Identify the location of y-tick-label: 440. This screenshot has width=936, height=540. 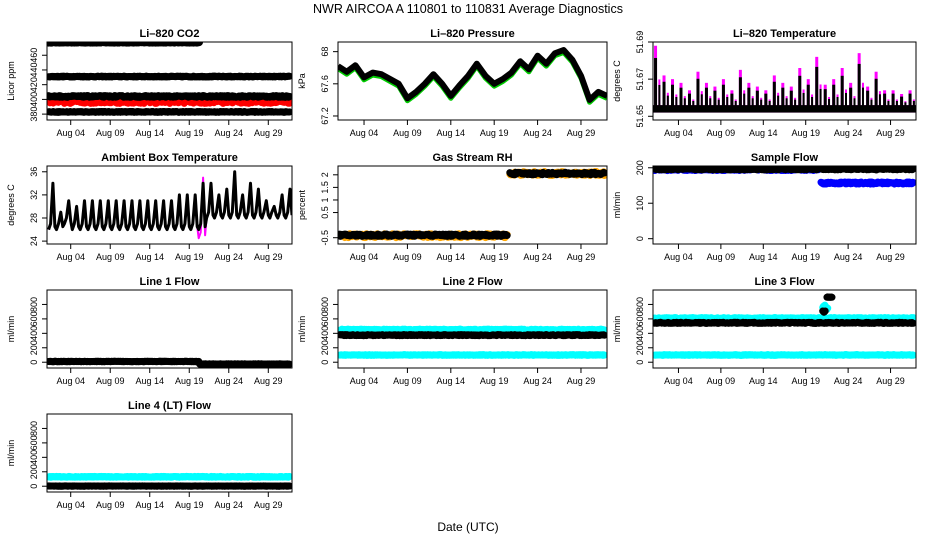
(34, 69).